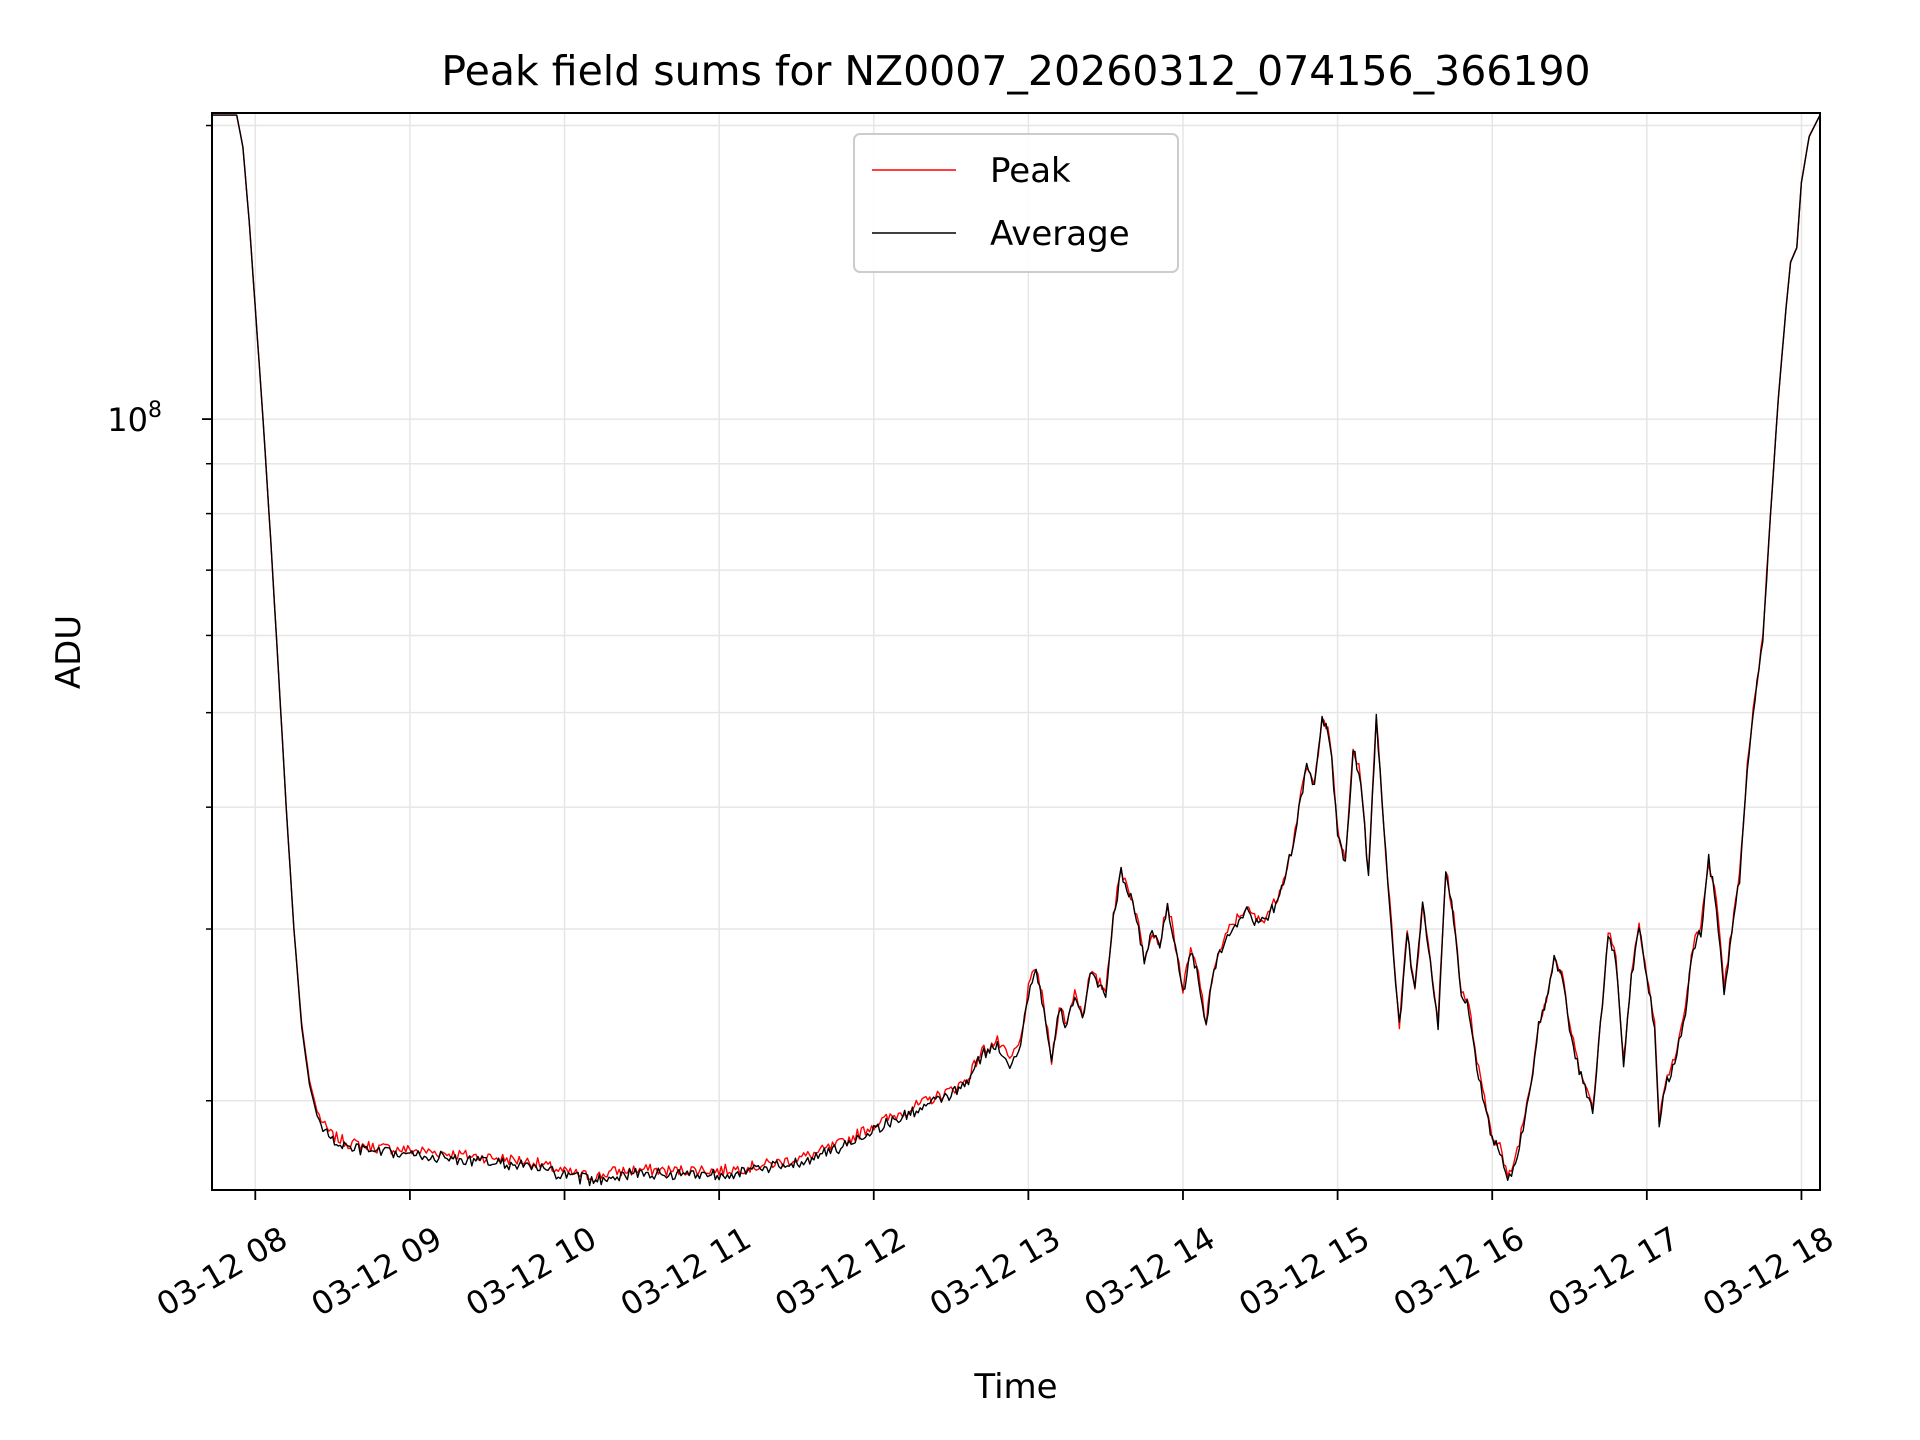 Image resolution: width=1920 pixels, height=1440 pixels. I want to click on legend-box, so click(1016, 203).